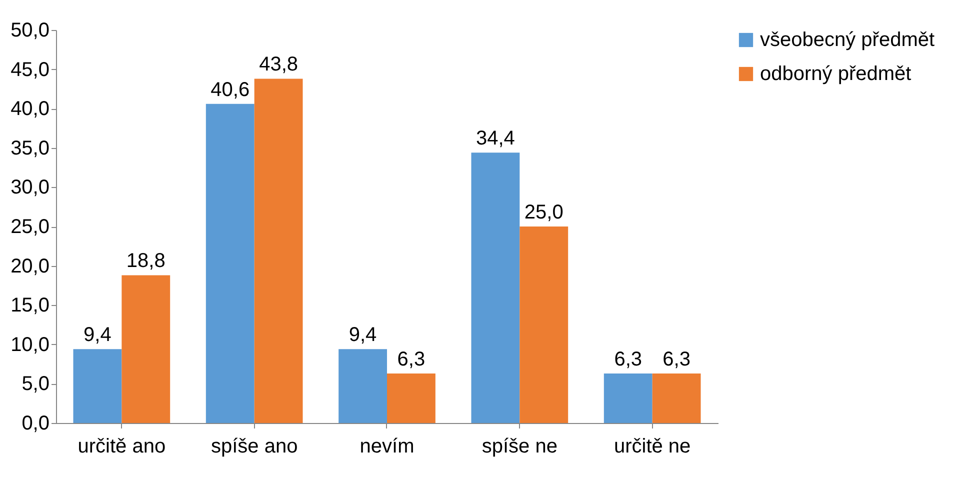 This screenshot has height=486, width=965. What do you see at coordinates (30, 109) in the screenshot?
I see `y-tick-label: 40,0` at bounding box center [30, 109].